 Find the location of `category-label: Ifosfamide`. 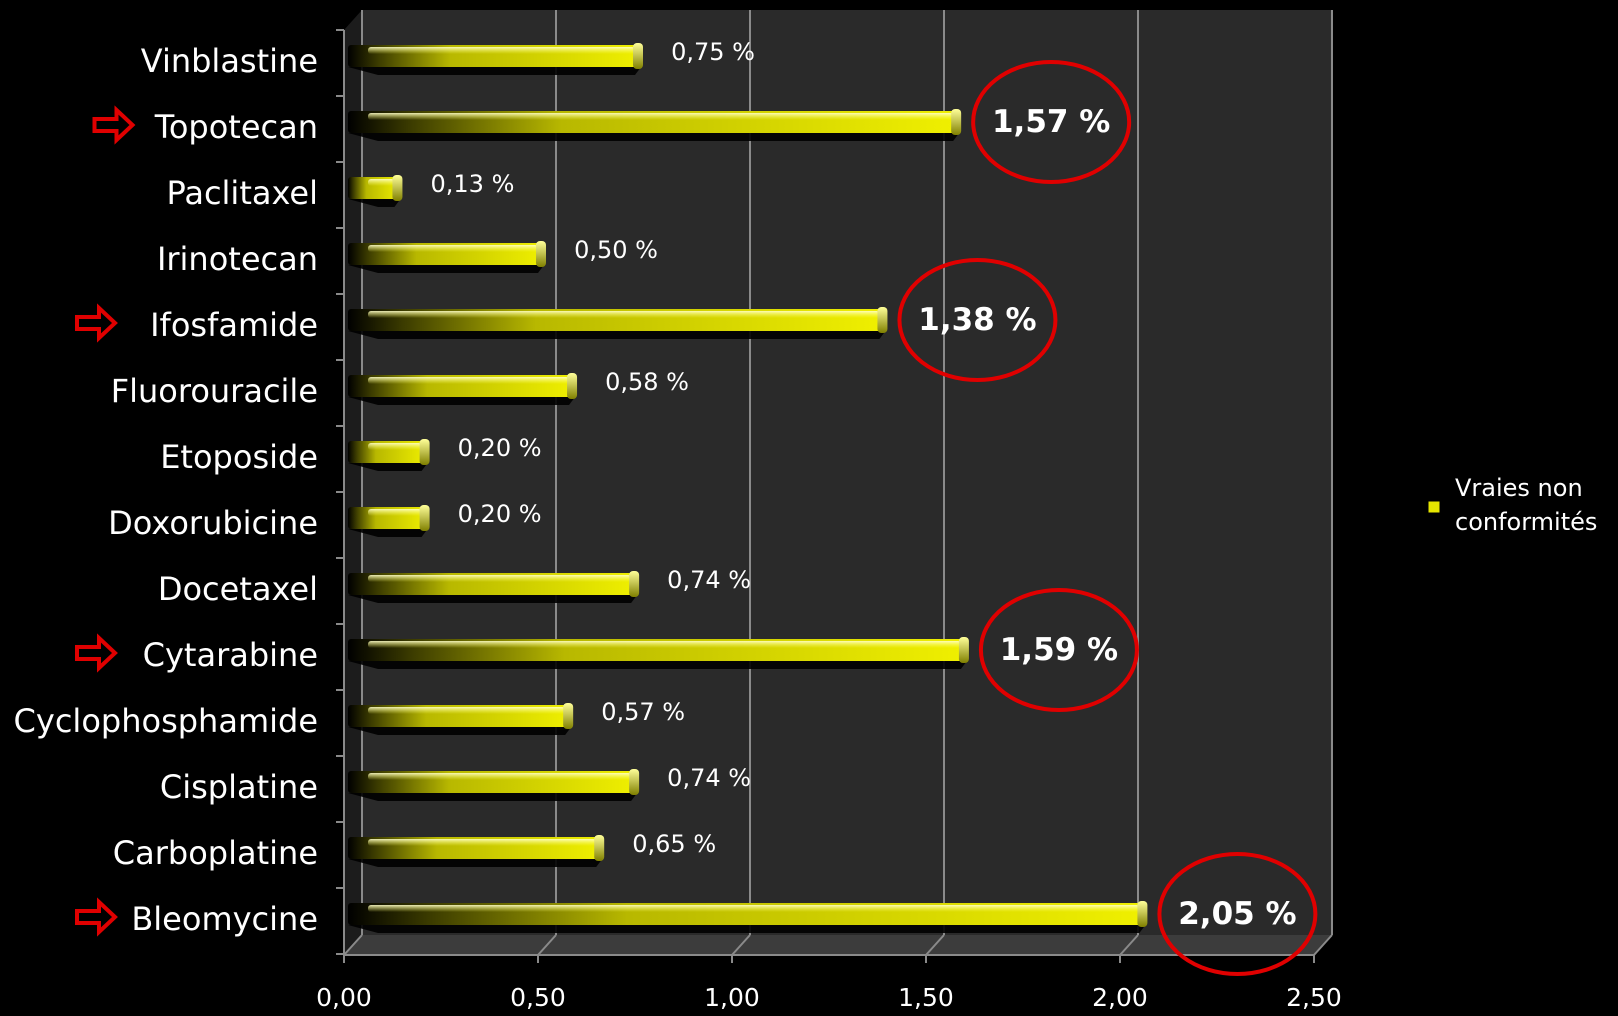

category-label: Ifosfamide is located at coordinates (234, 325).